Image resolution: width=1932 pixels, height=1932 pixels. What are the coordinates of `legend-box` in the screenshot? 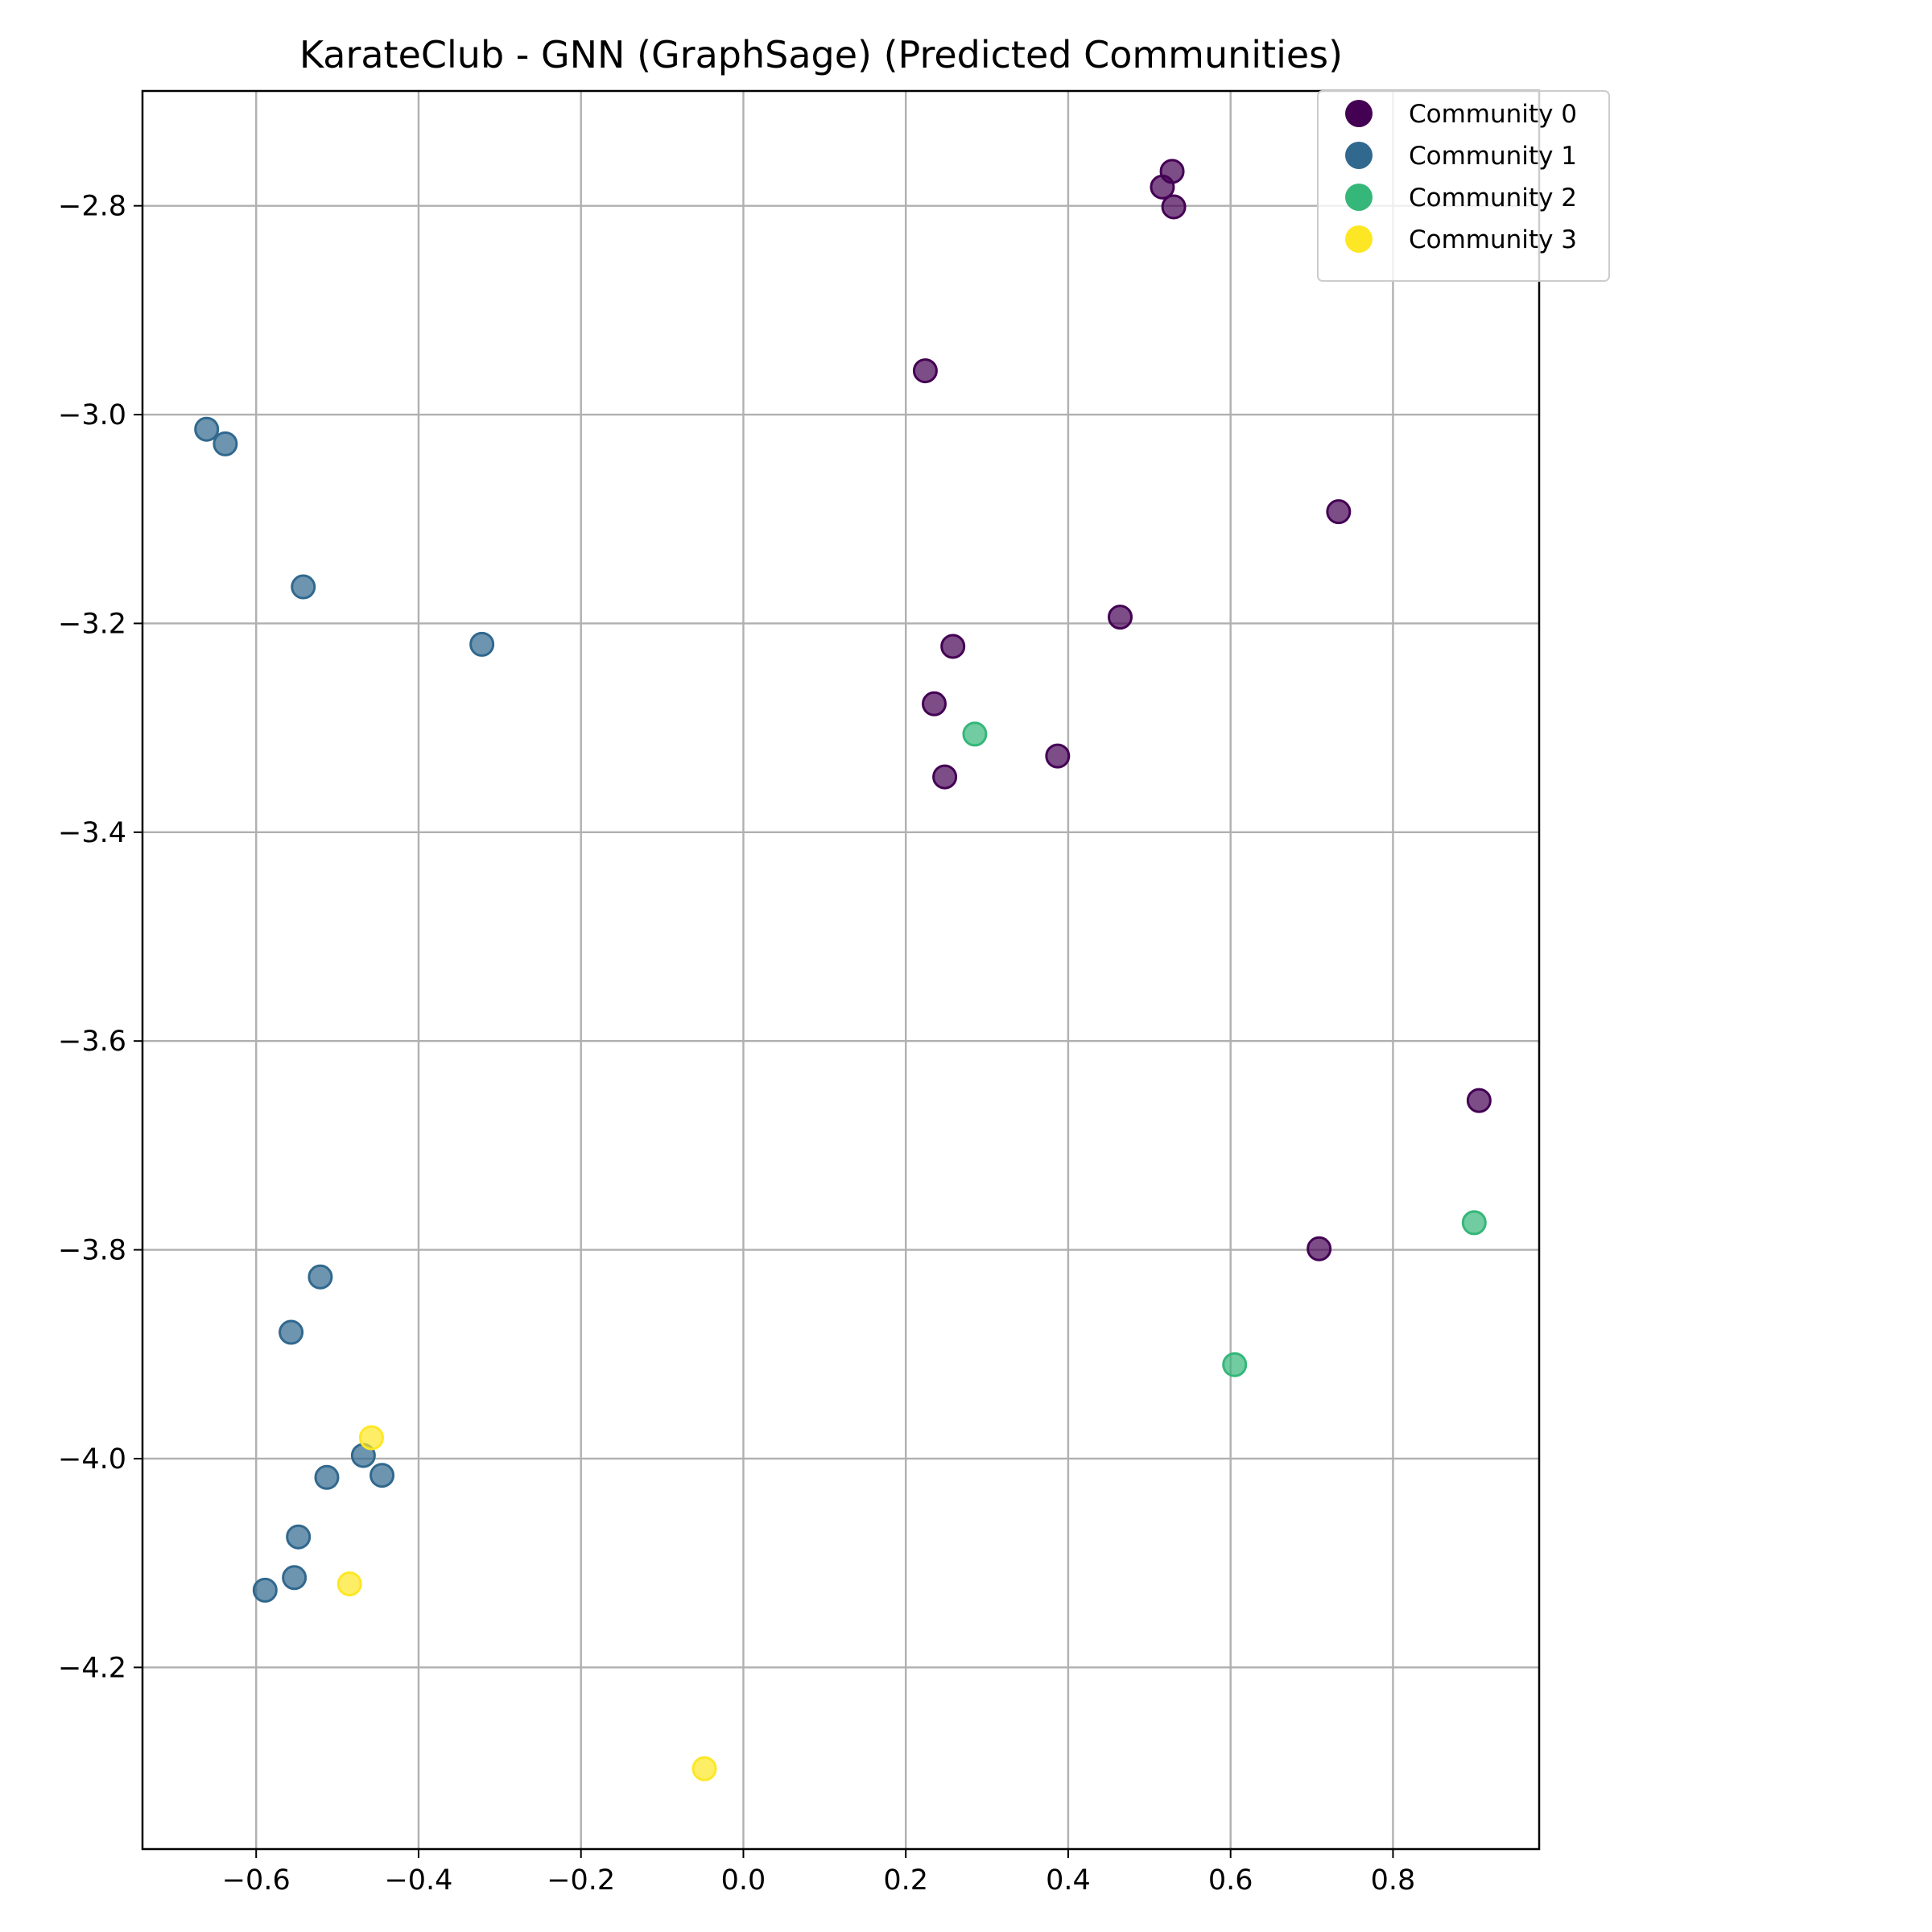 It's located at (1463, 186).